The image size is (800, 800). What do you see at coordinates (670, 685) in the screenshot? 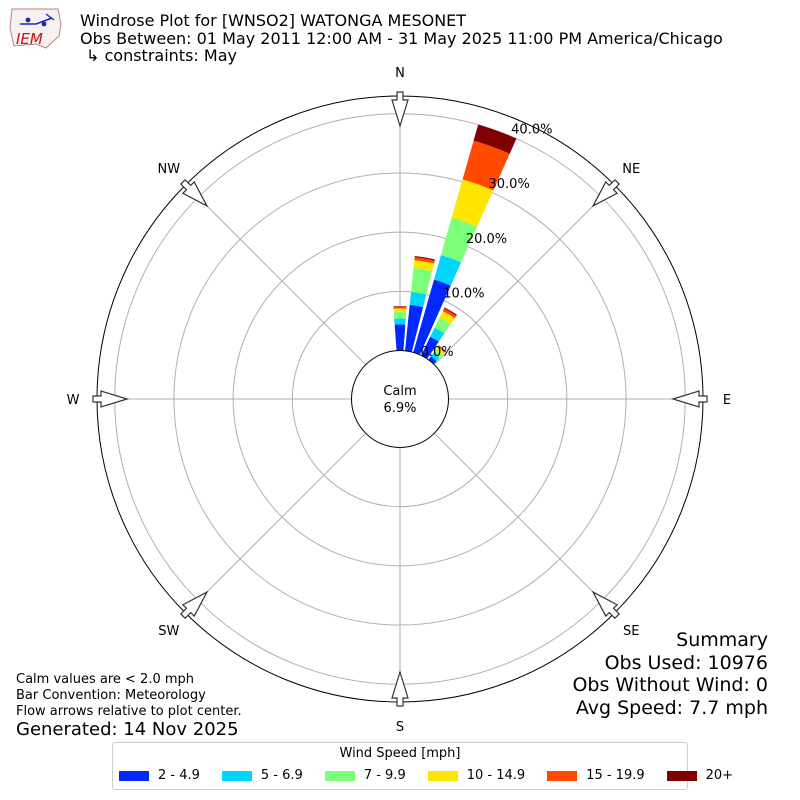
I see `obs-without-wind: Obs Without Wind: 0` at bounding box center [670, 685].